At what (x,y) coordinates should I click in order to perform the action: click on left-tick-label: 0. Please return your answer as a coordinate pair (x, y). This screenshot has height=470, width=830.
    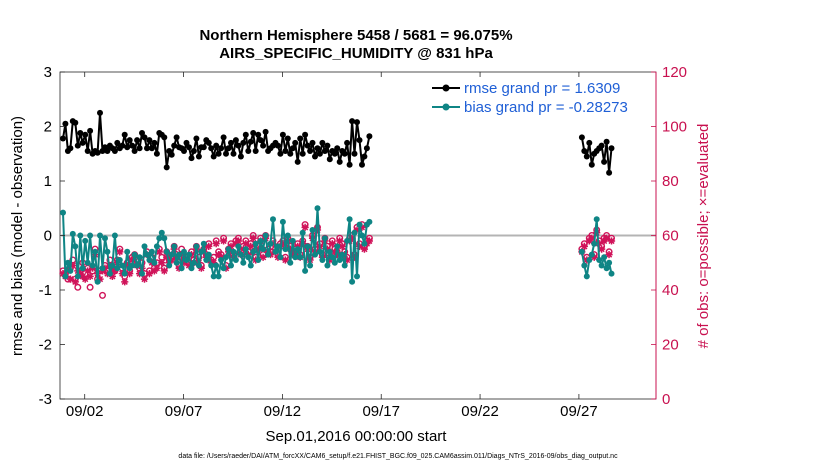
    Looking at the image, I should click on (48, 236).